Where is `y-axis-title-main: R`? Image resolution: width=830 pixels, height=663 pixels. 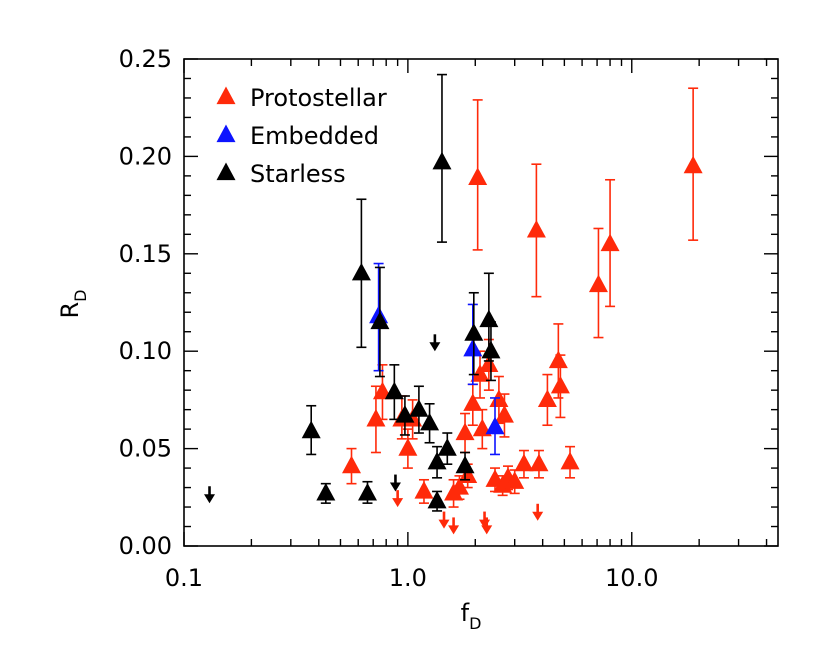
y-axis-title-main: R is located at coordinates (70, 310).